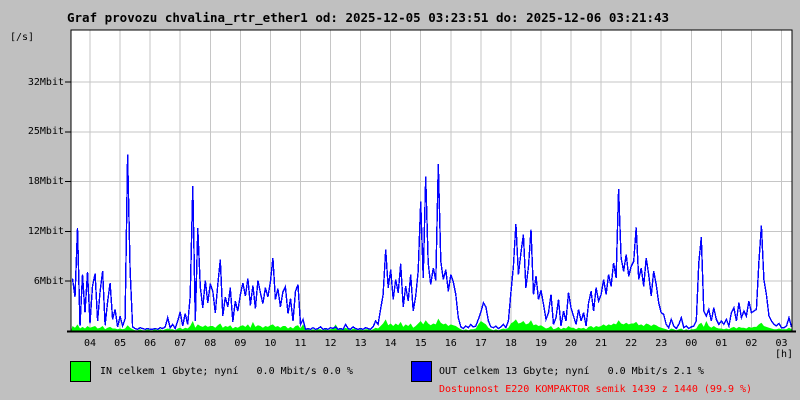  What do you see at coordinates (150, 343) in the screenshot?
I see `x-tick-label: 06` at bounding box center [150, 343].